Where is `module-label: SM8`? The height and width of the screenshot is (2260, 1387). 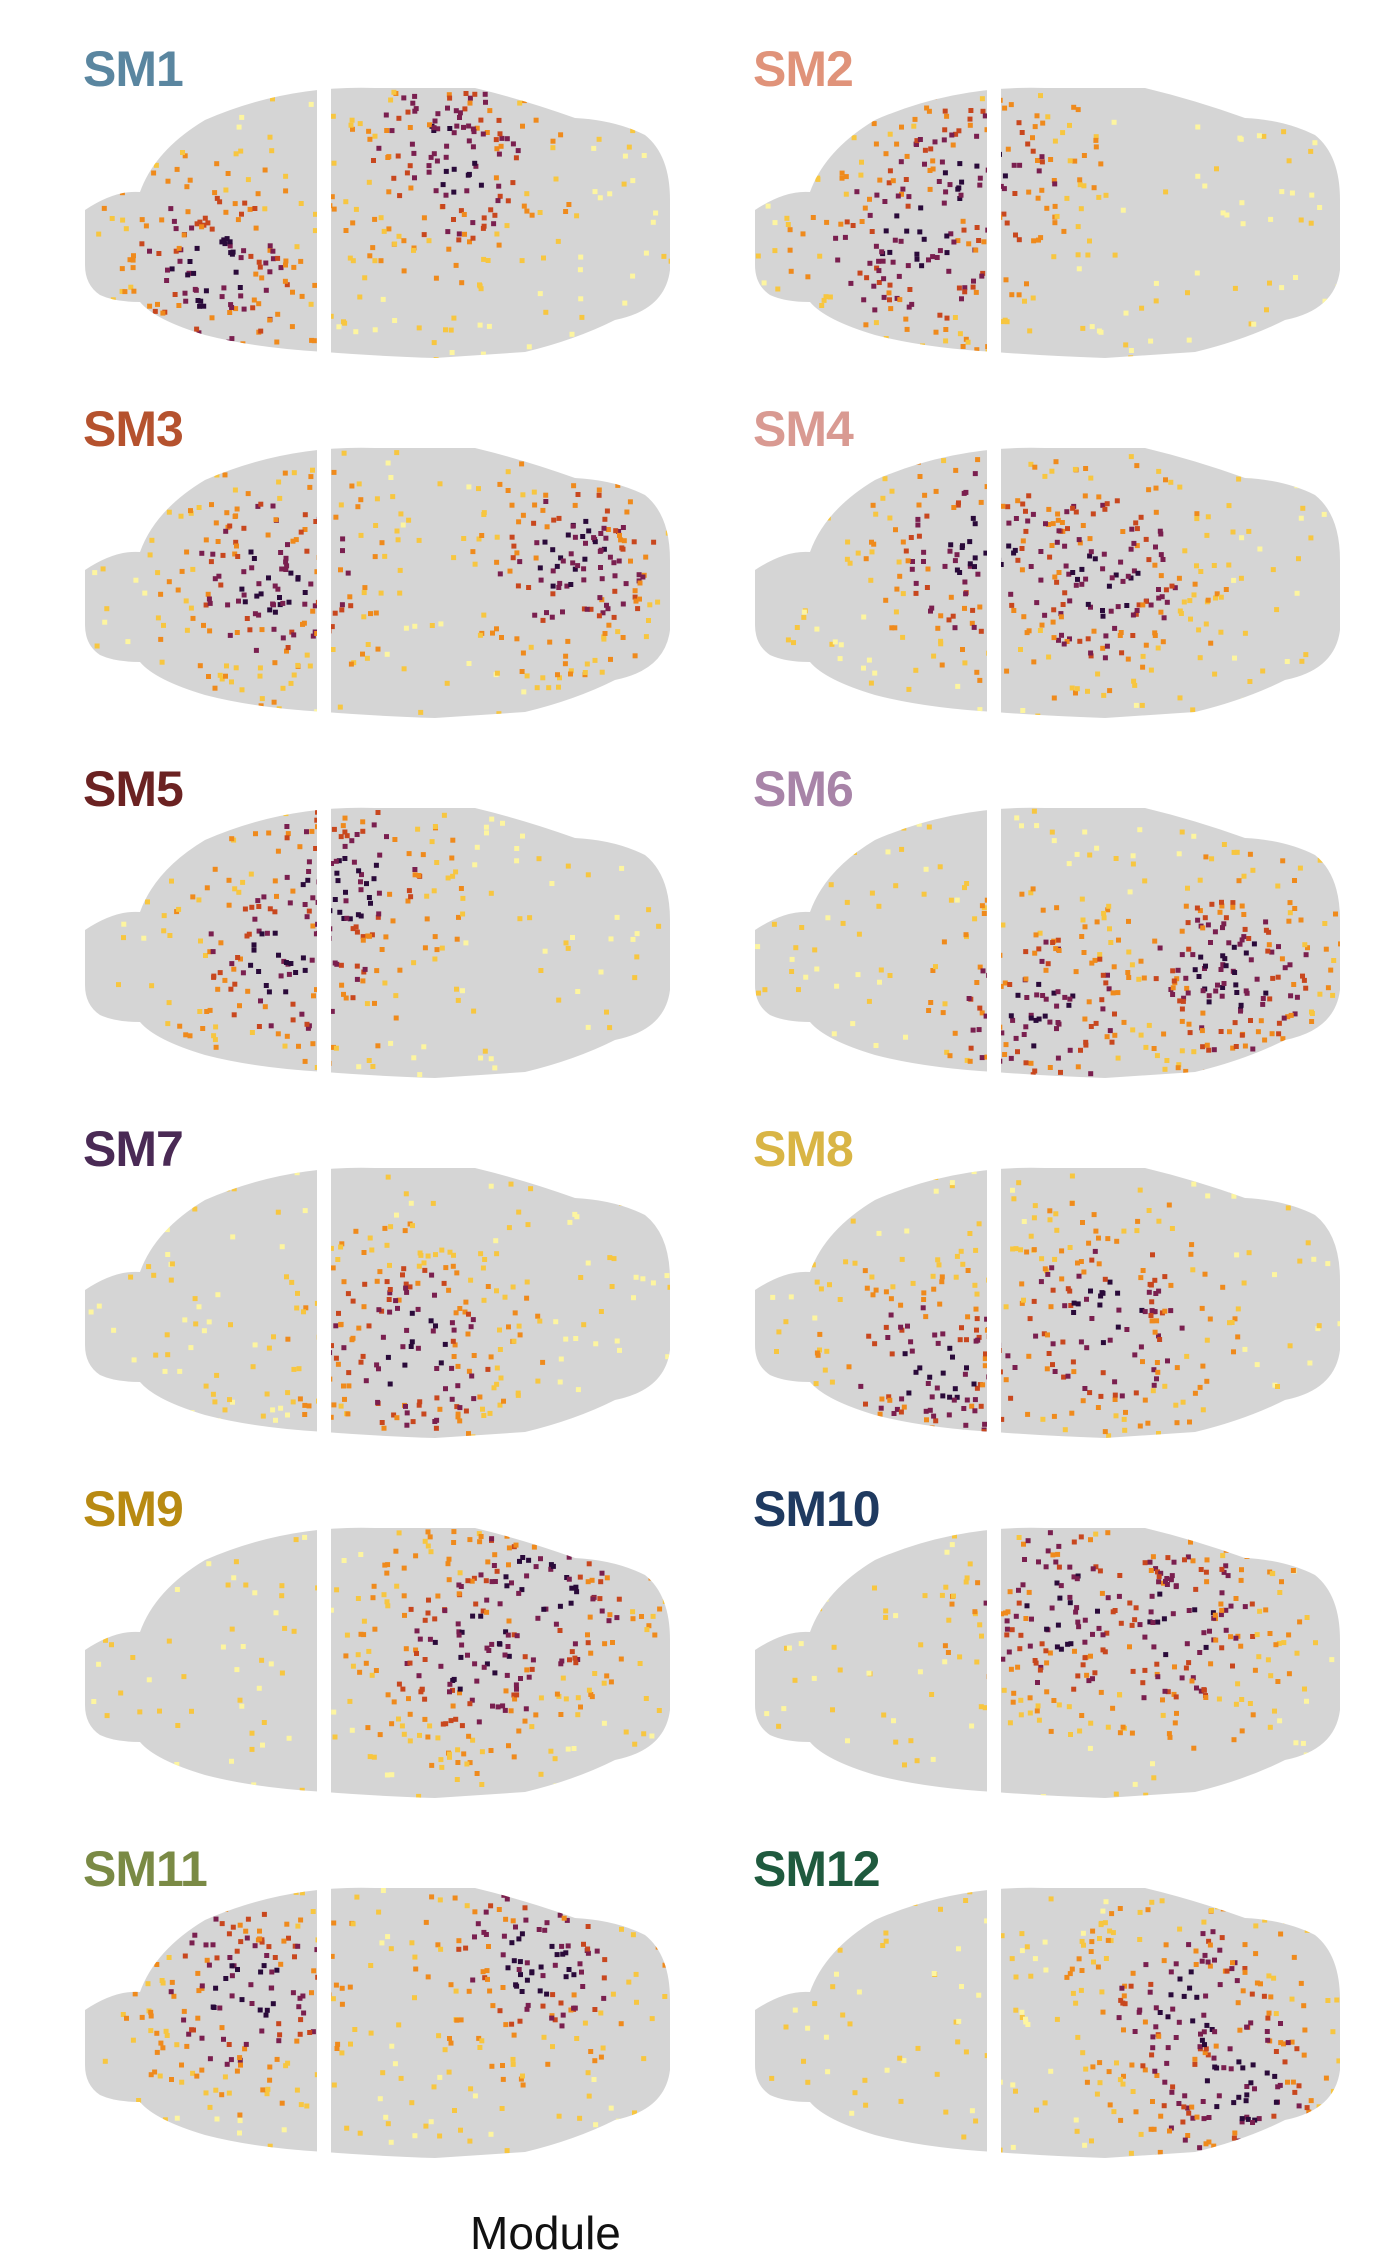
module-label: SM8 is located at coordinates (803, 1149).